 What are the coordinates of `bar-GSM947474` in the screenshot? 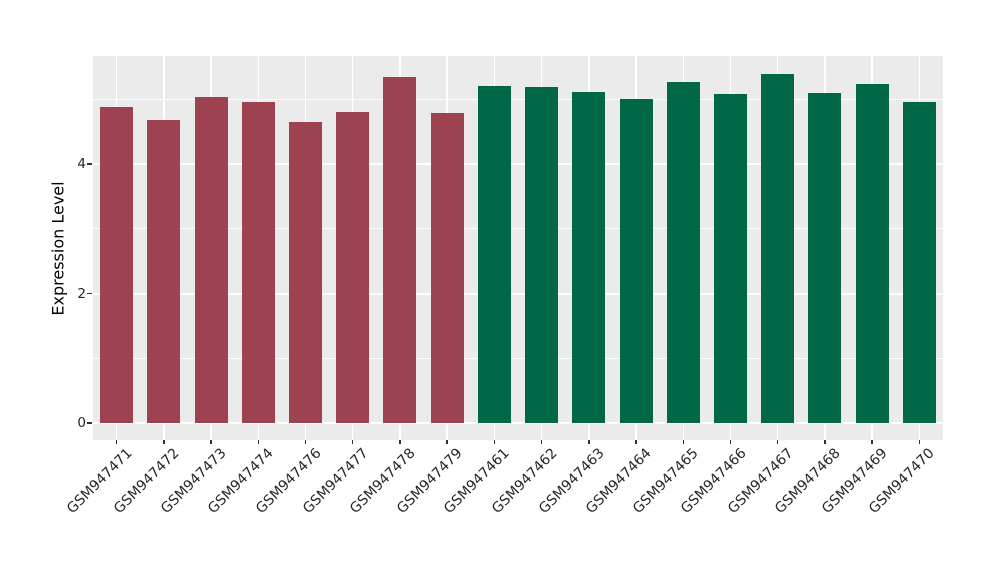 It's located at (258, 262).